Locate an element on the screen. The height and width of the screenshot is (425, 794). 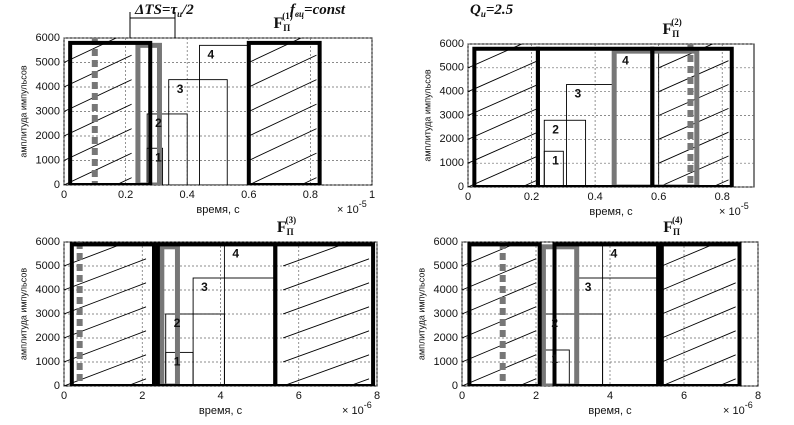
annotation-text: Q is located at coordinates (475, 10).